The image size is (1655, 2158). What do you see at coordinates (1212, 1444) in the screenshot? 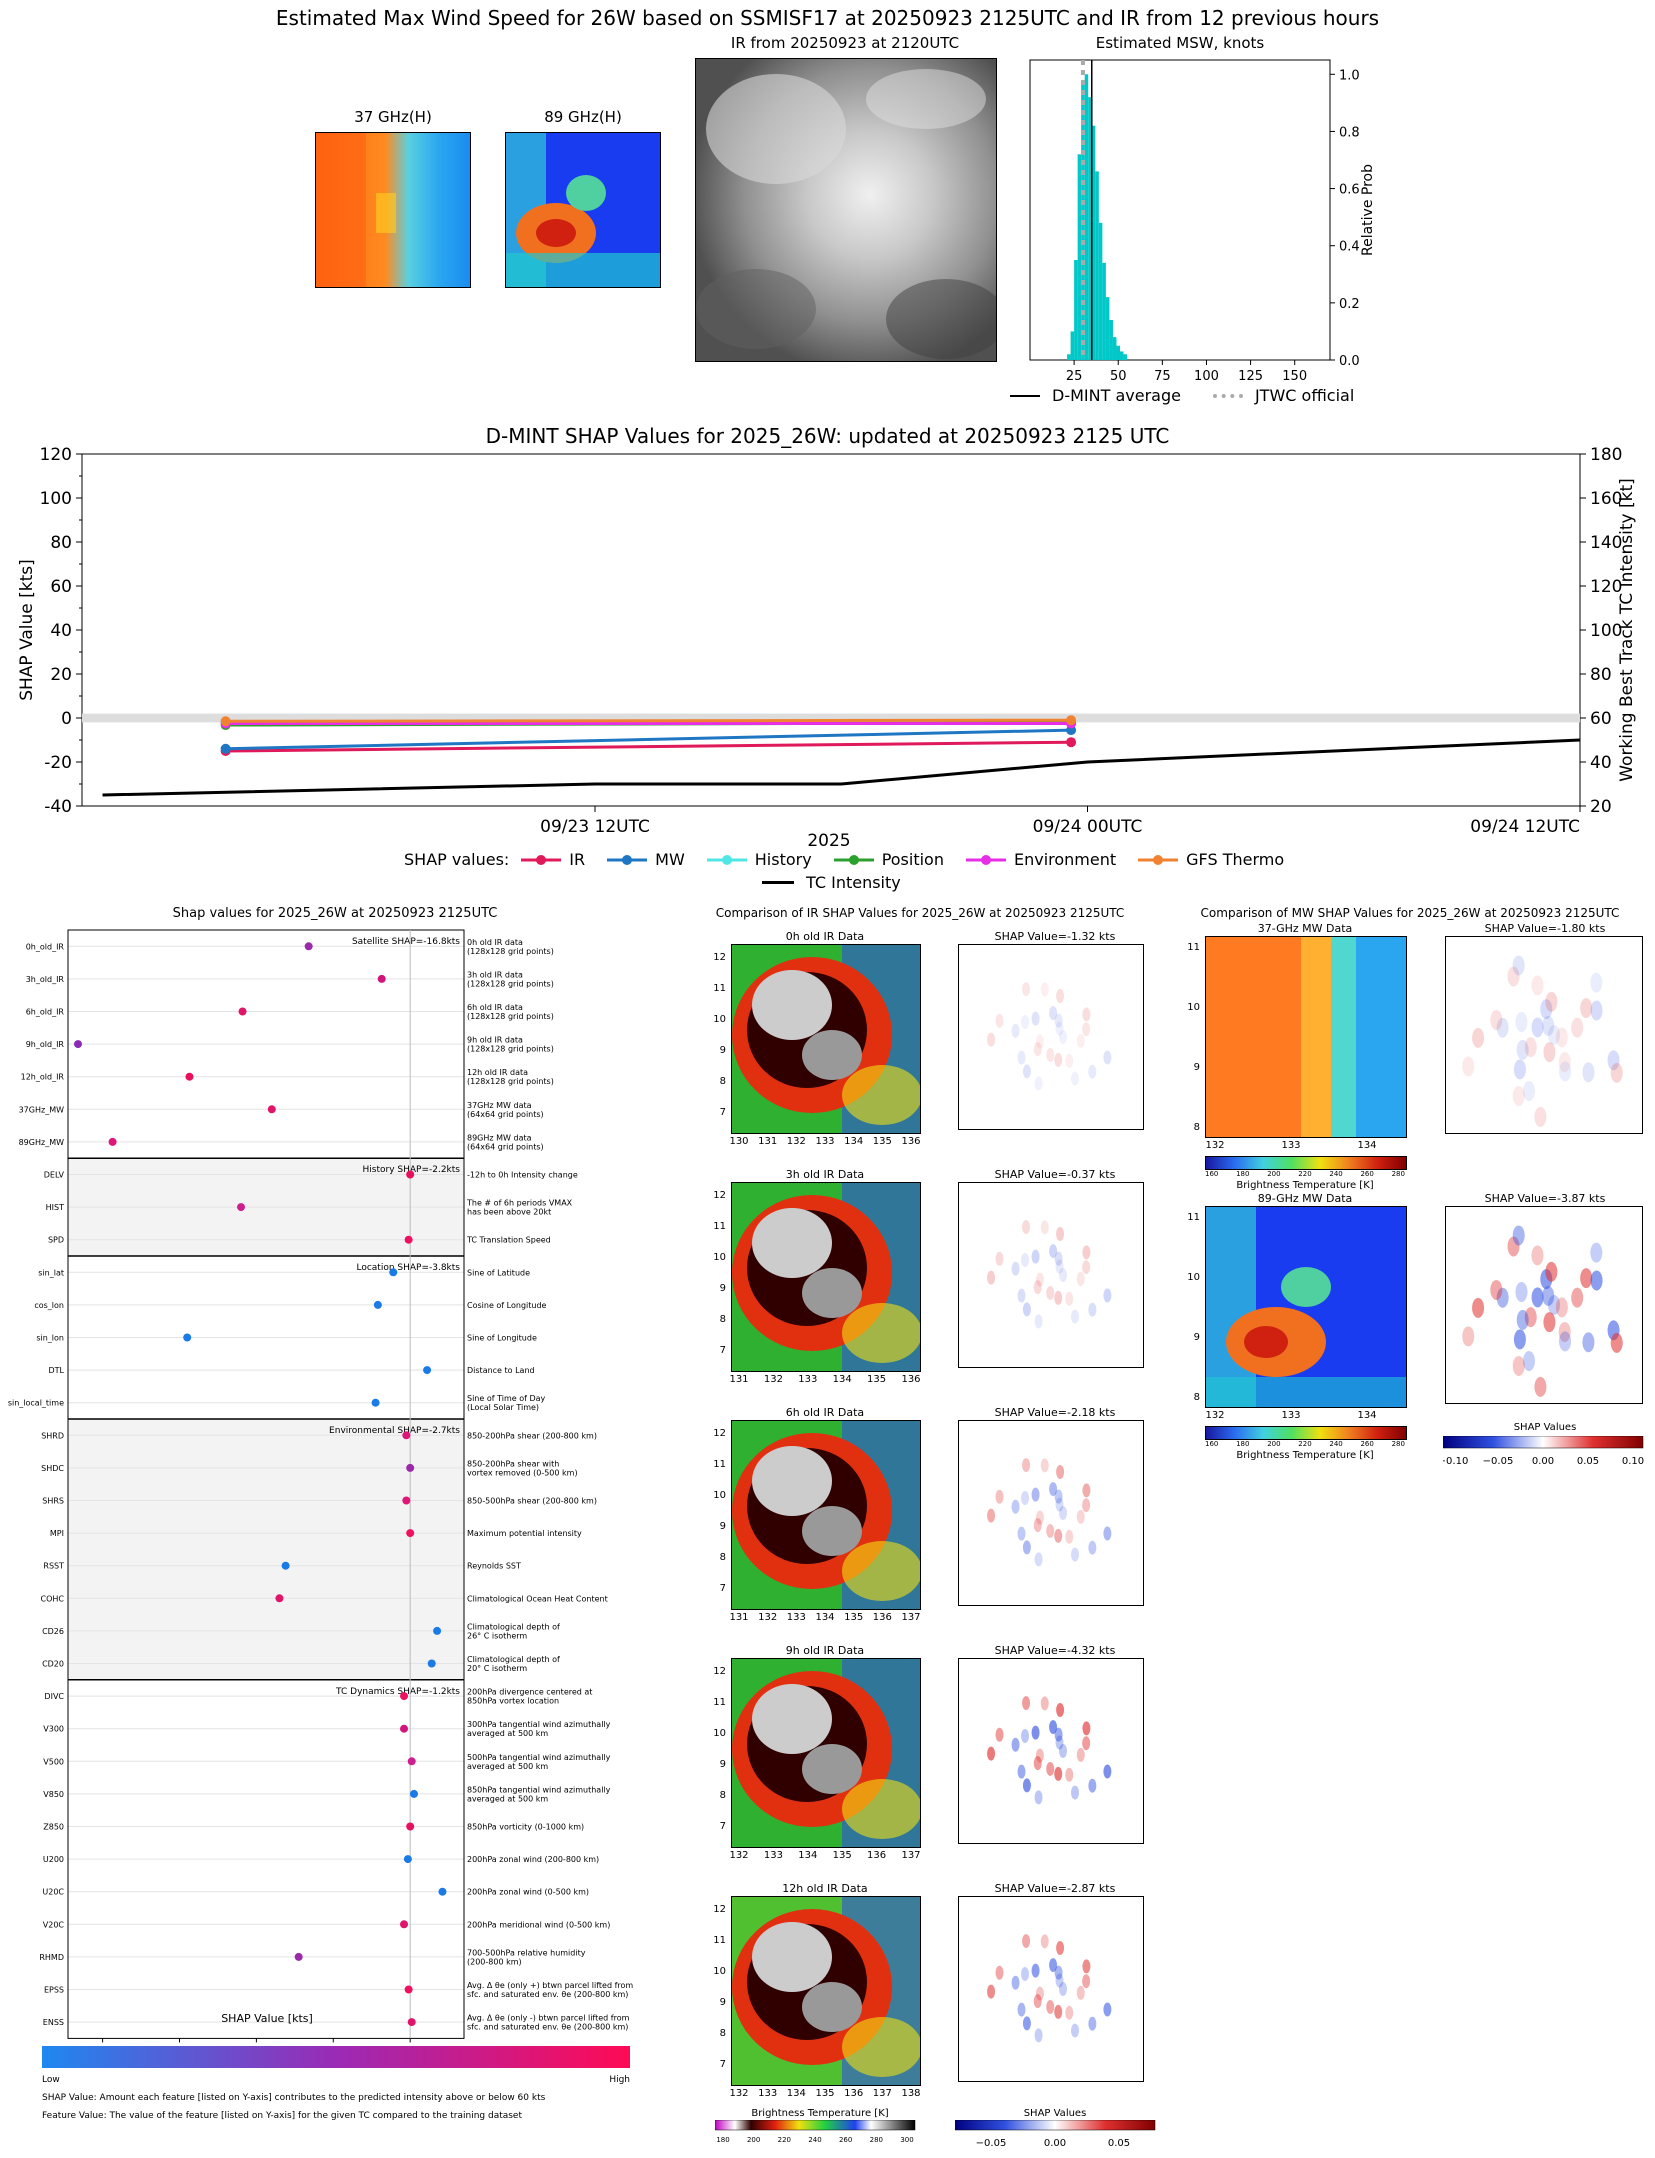
I see `mw-bt-cbar-tick: 160` at bounding box center [1212, 1444].